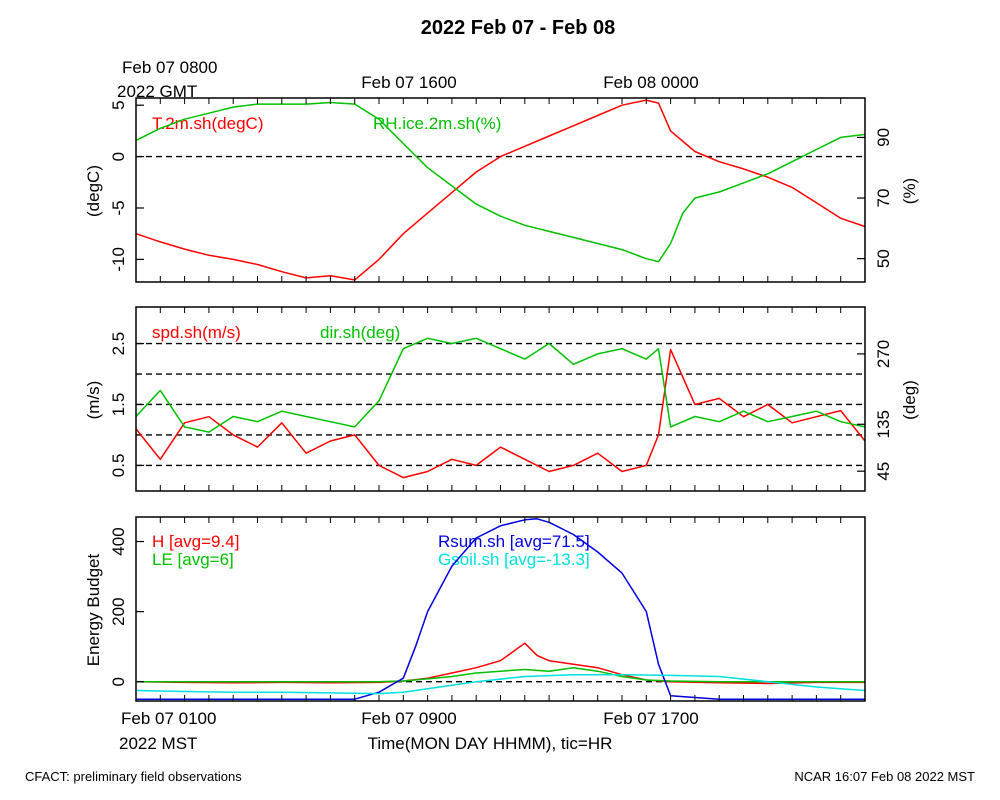  Describe the element at coordinates (193, 559) in the screenshot. I see `panel3-legend-le: LE [avg=6]` at that location.